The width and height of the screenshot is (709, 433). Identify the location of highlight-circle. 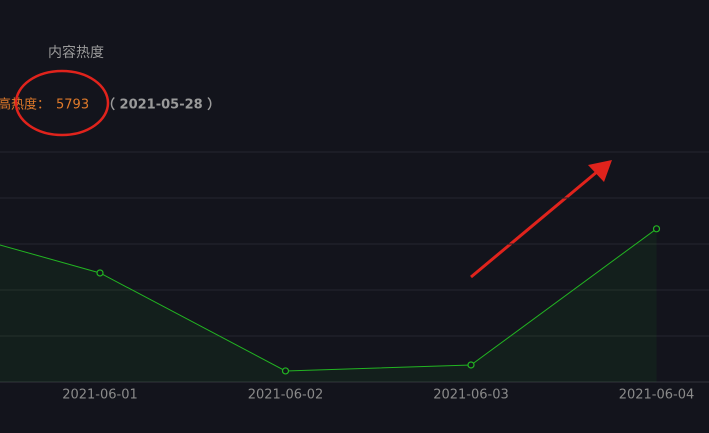
(62, 103).